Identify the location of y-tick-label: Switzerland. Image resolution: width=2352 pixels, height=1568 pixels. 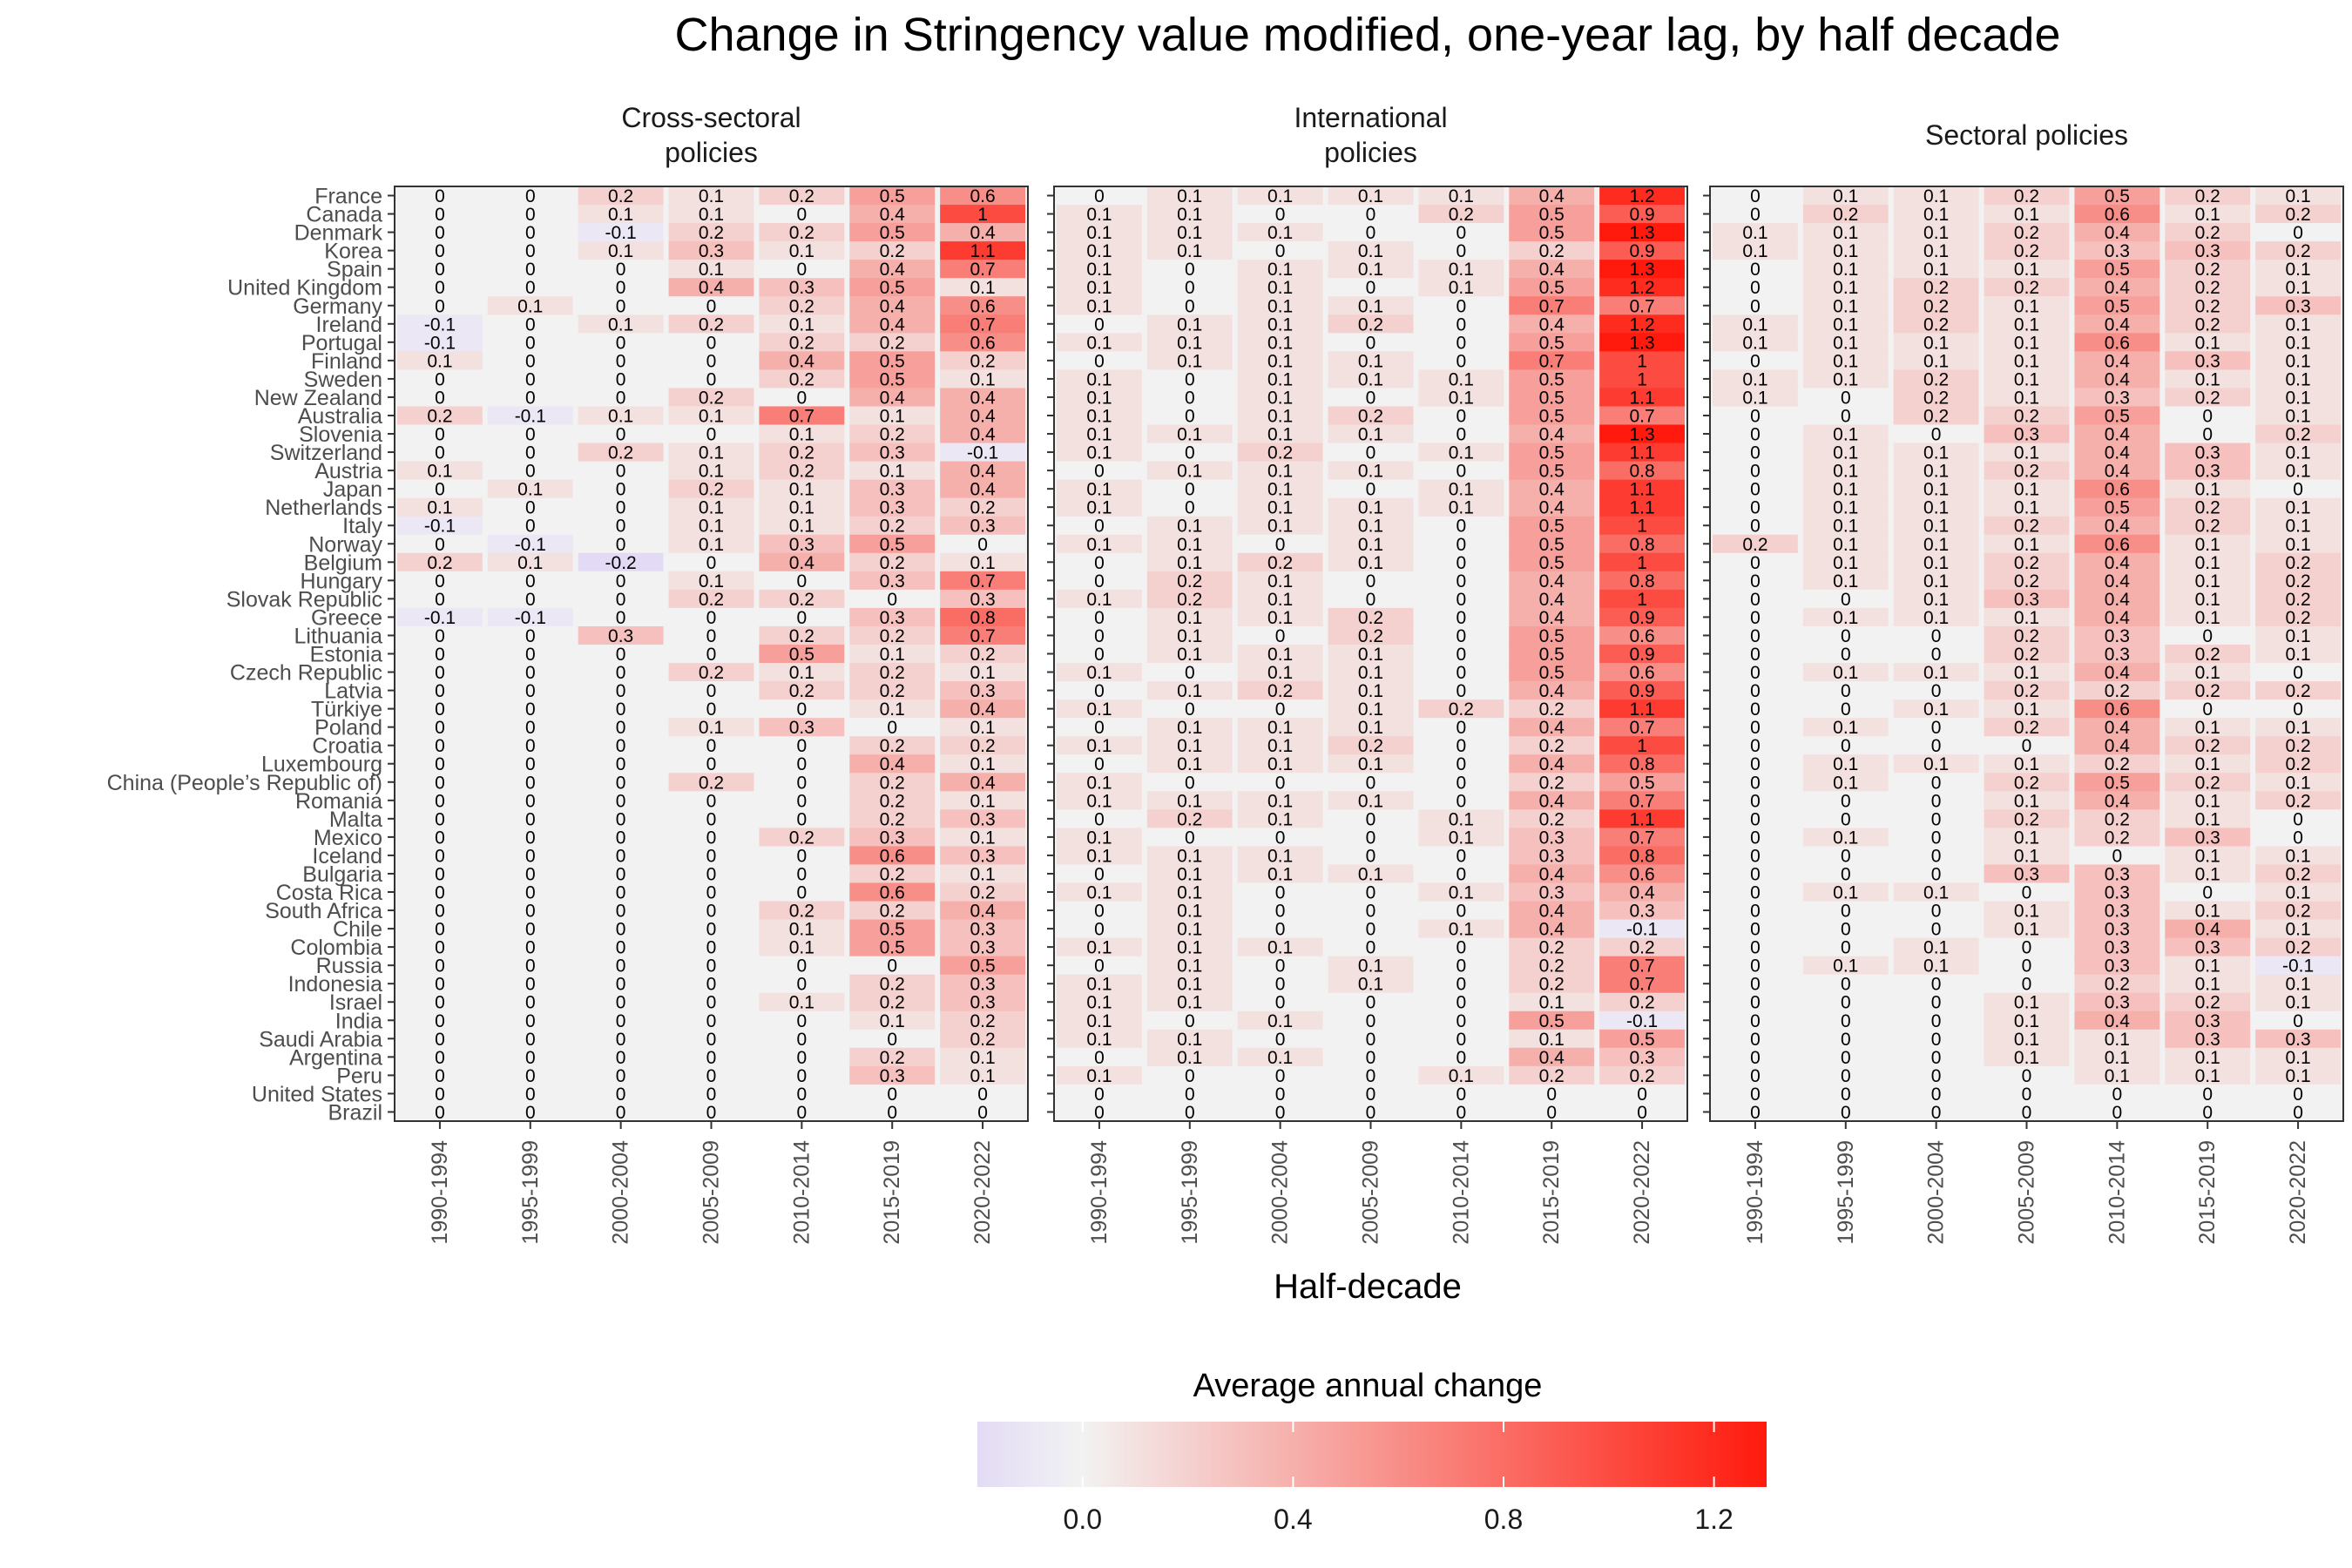
(326, 453).